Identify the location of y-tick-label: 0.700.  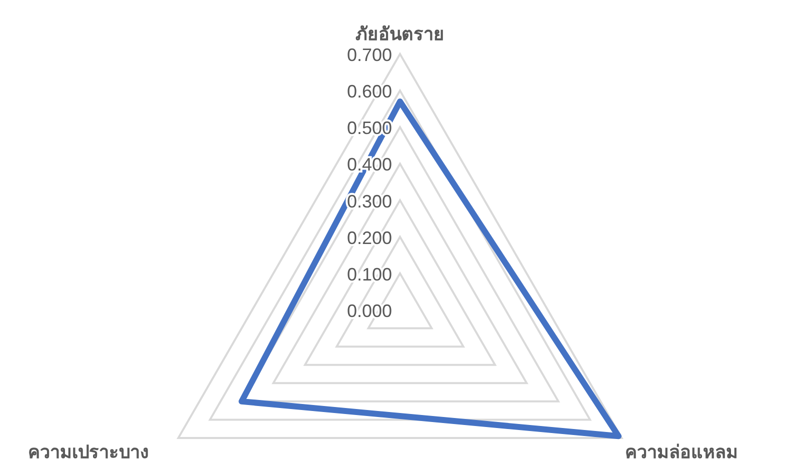
(369, 55).